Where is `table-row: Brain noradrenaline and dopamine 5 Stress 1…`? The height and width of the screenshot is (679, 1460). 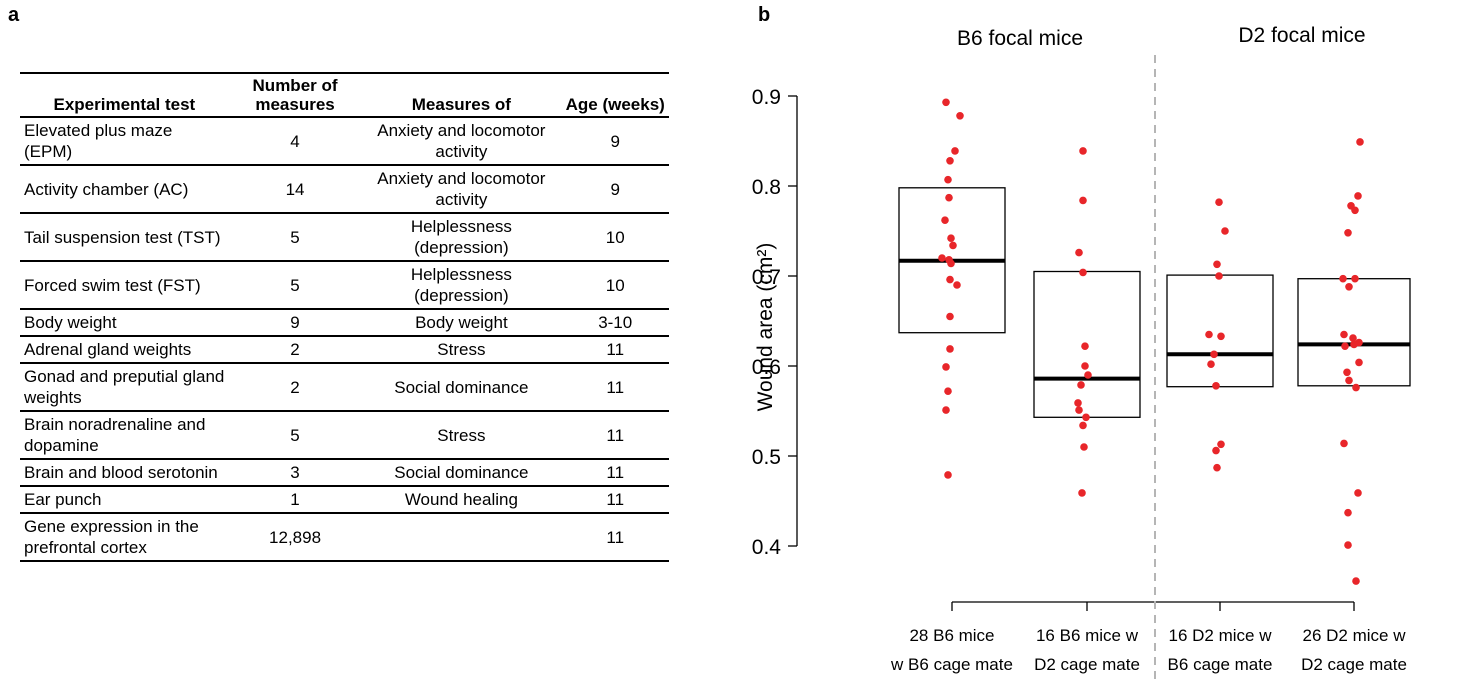
table-row: Brain noradrenaline and dopamine 5 Stress 1… is located at coordinates (344, 435).